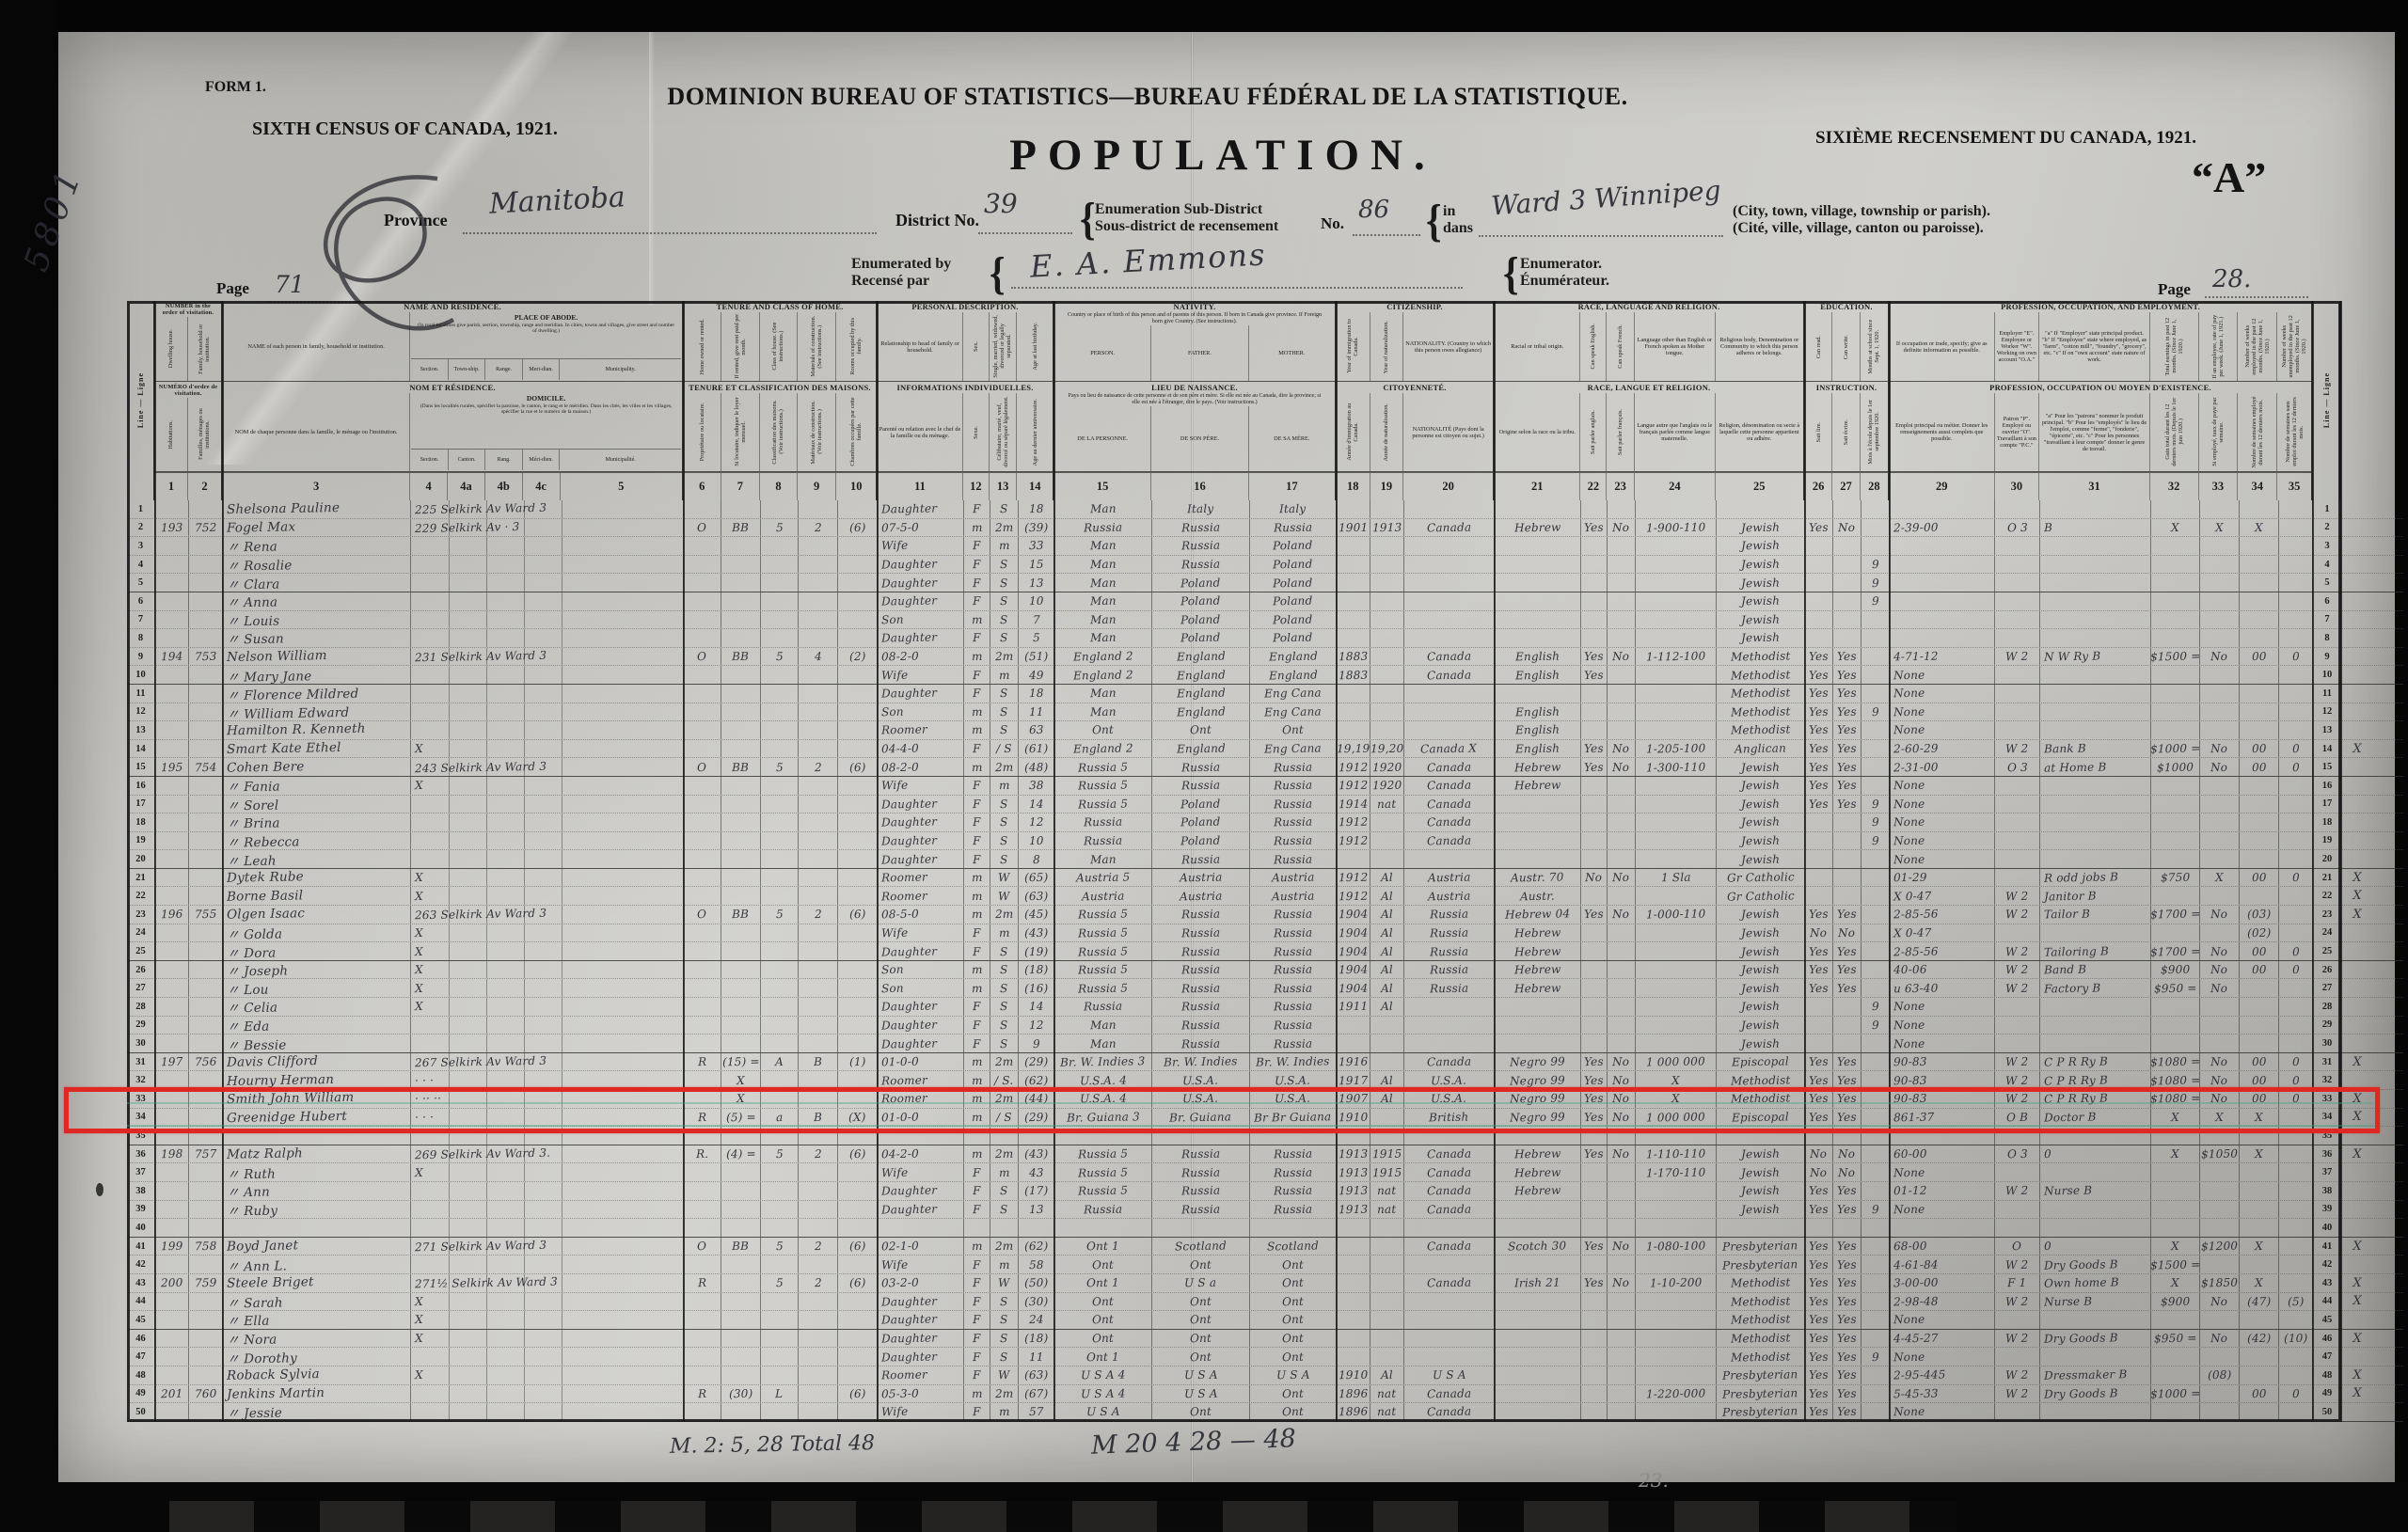 This screenshot has height=1532, width=2408. What do you see at coordinates (1387, 1412) in the screenshot?
I see `cell-nat: nat` at bounding box center [1387, 1412].